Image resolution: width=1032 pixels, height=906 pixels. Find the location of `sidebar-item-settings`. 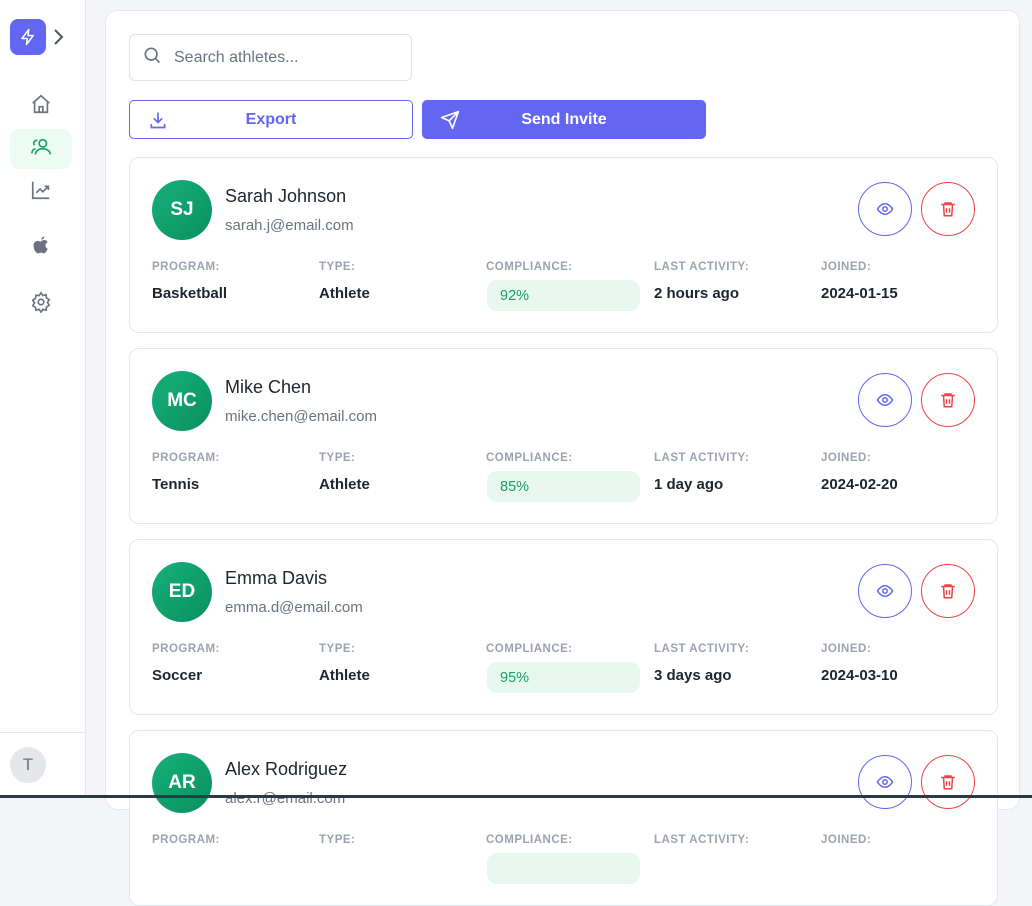

sidebar-item-settings is located at coordinates (41, 304).